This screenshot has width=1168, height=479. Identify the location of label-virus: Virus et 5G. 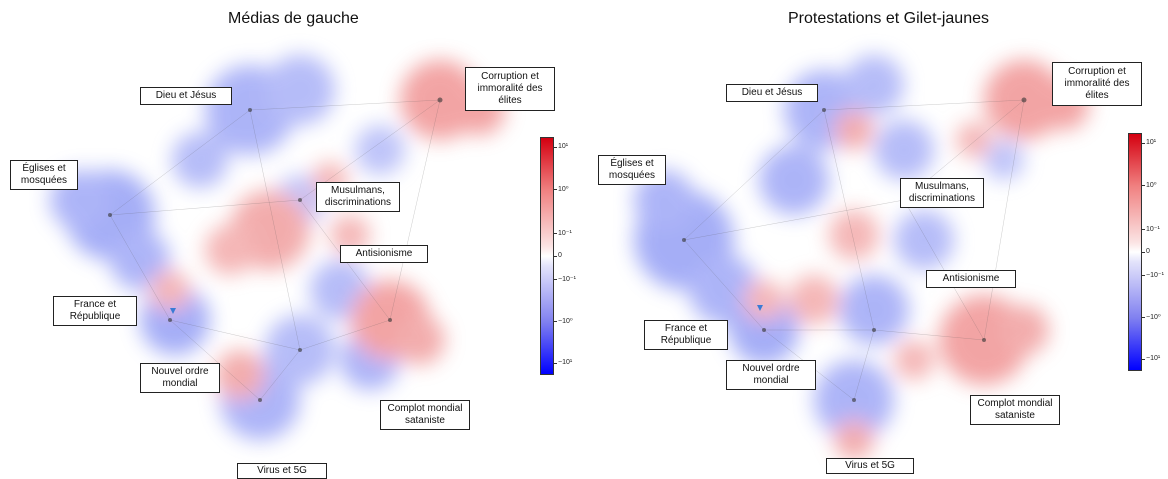
(870, 466).